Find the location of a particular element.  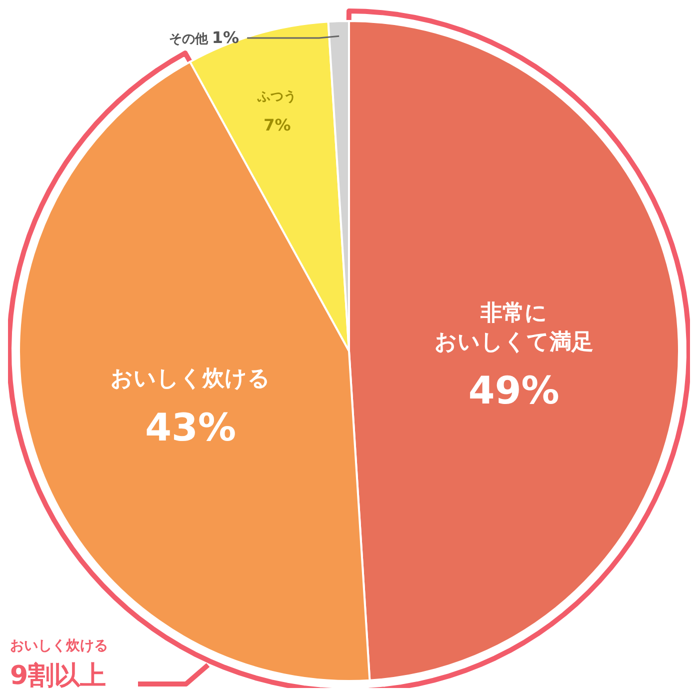

data-label: 1% is located at coordinates (226, 37).